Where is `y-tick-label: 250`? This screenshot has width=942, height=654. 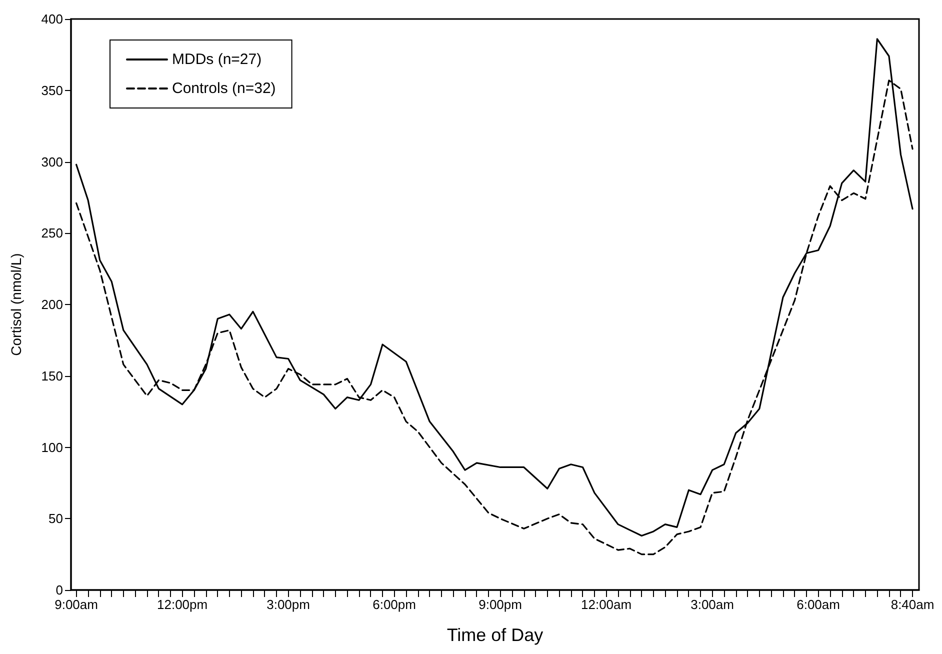 y-tick-label: 250 is located at coordinates (52, 233).